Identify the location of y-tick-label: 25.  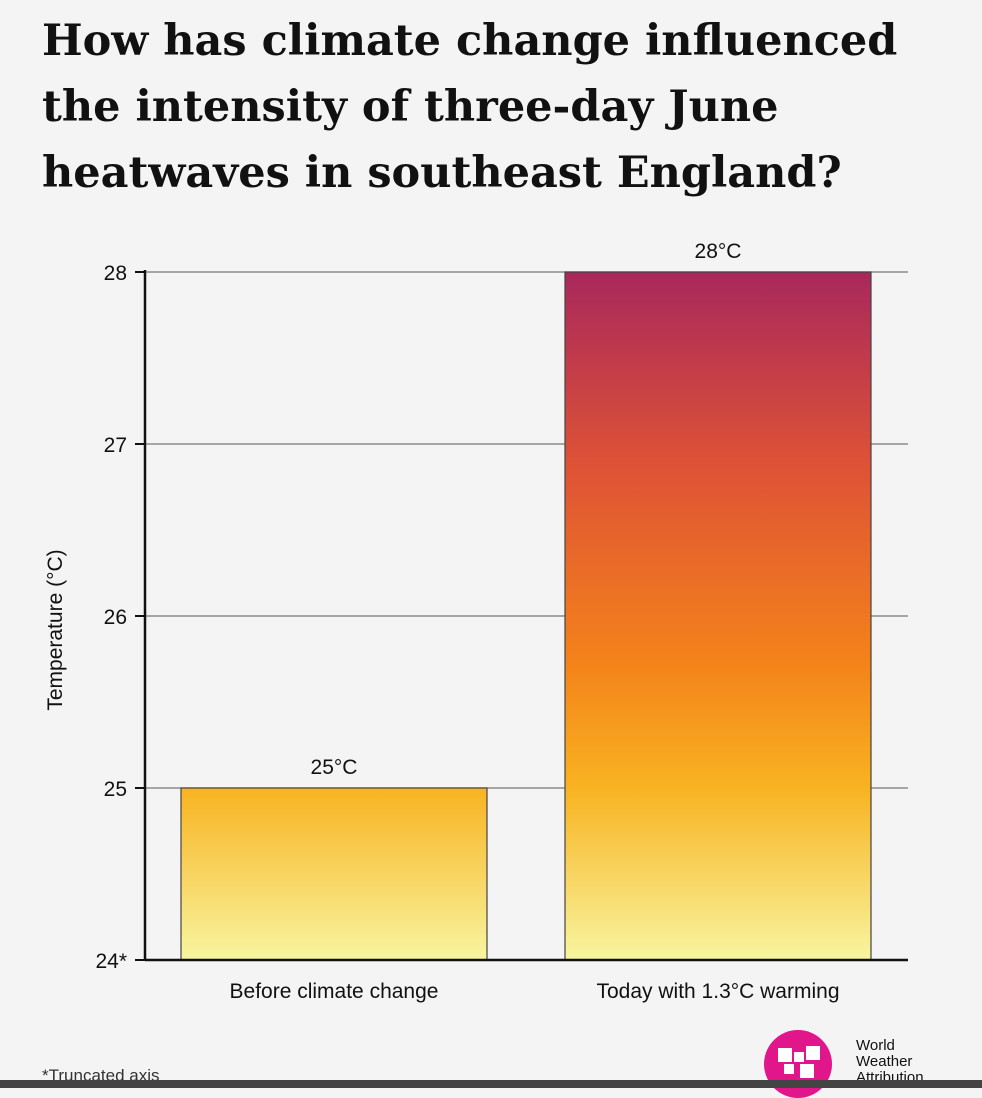
(115, 789).